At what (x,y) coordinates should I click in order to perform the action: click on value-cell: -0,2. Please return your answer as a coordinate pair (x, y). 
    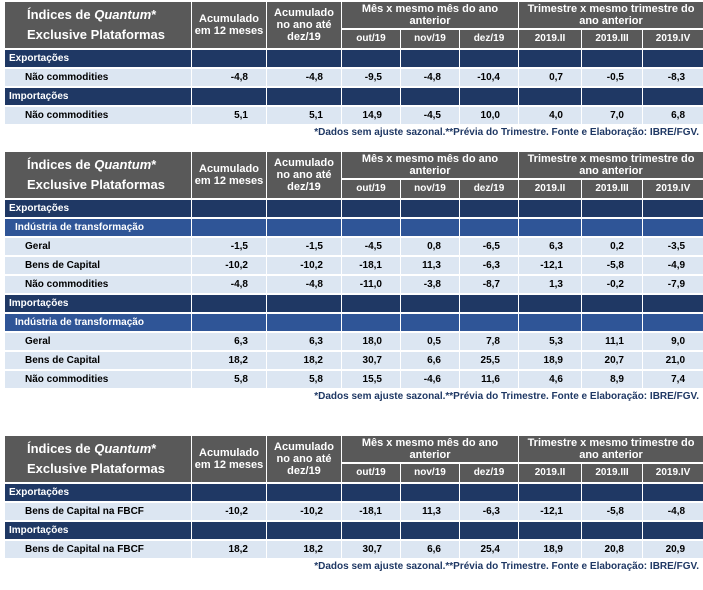
    Looking at the image, I should click on (612, 284).